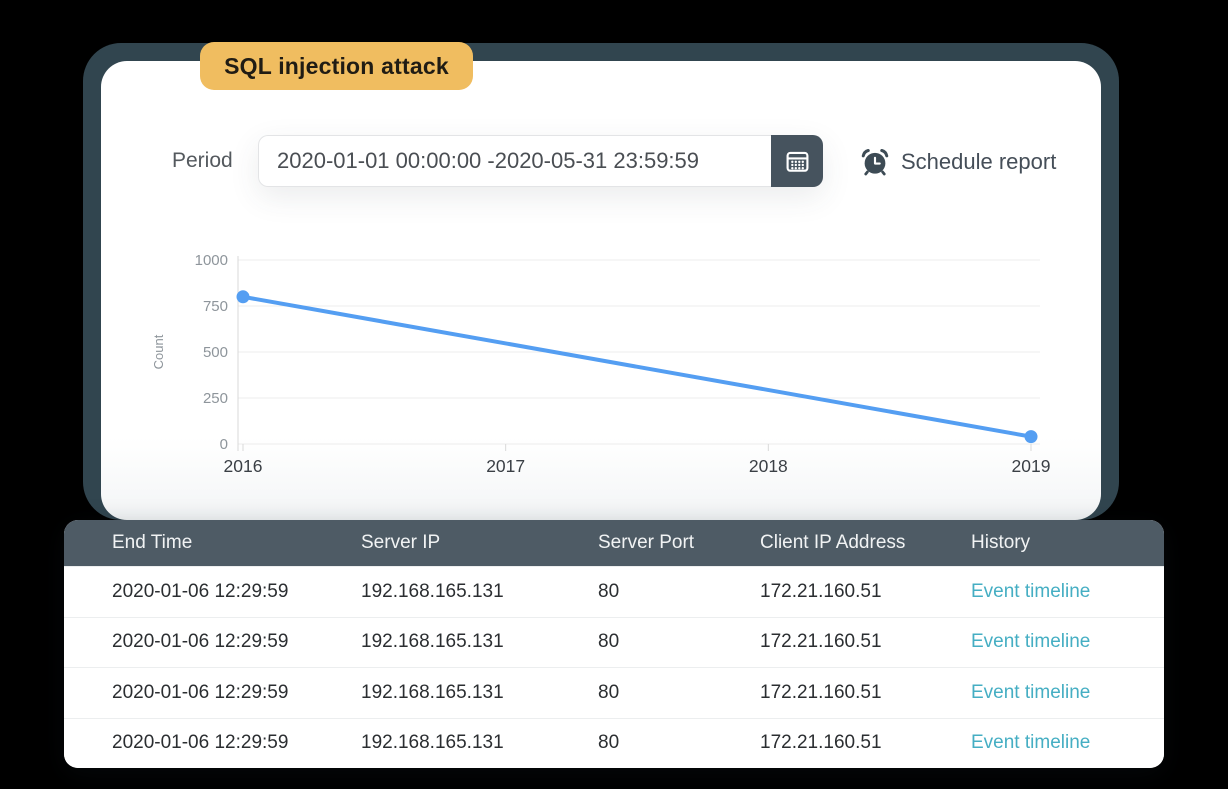  Describe the element at coordinates (202, 160) in the screenshot. I see `period-label: Period` at that location.